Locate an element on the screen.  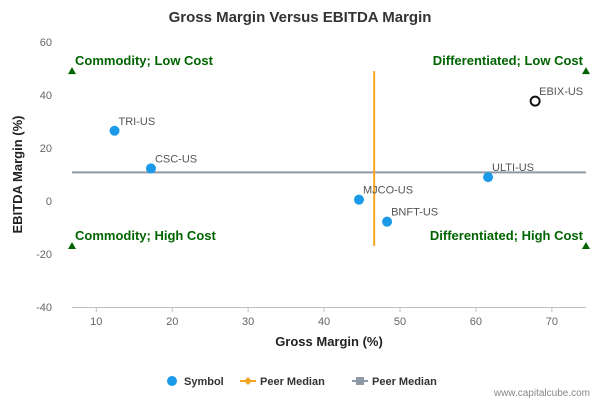
y-tick-label: 40 is located at coordinates (46, 96).